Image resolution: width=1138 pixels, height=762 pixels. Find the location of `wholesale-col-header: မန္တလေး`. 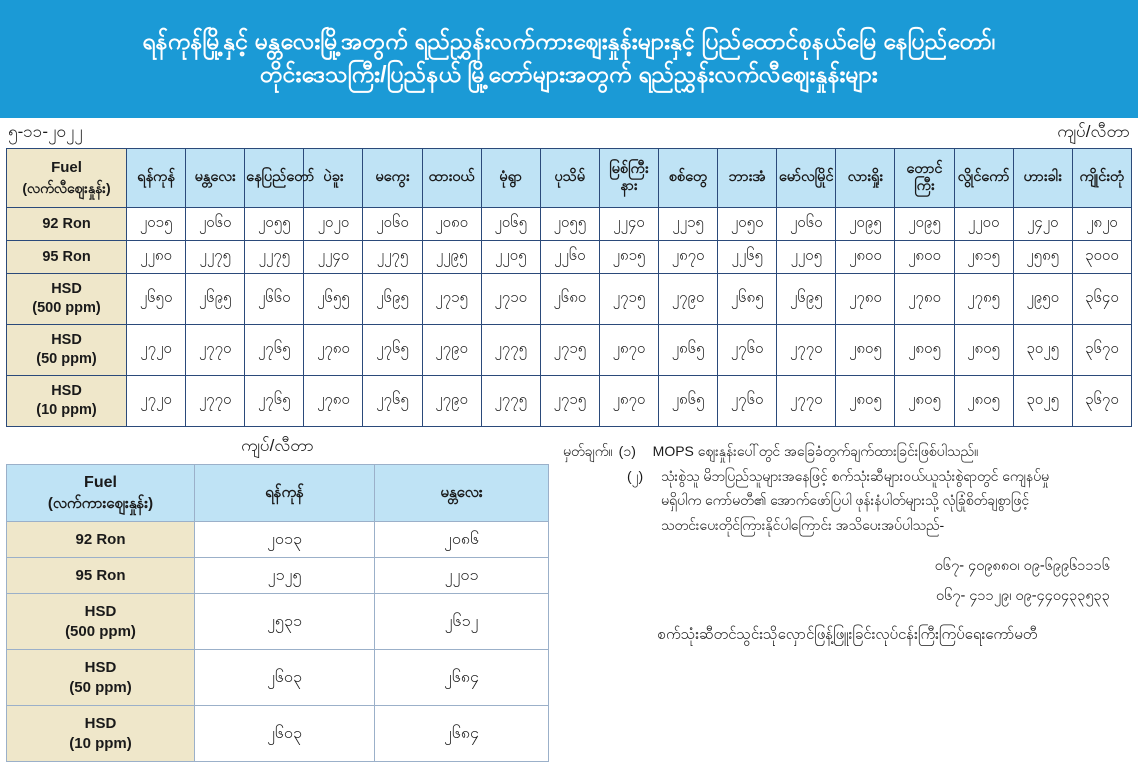

wholesale-col-header: မန္တလေး is located at coordinates (461, 493).